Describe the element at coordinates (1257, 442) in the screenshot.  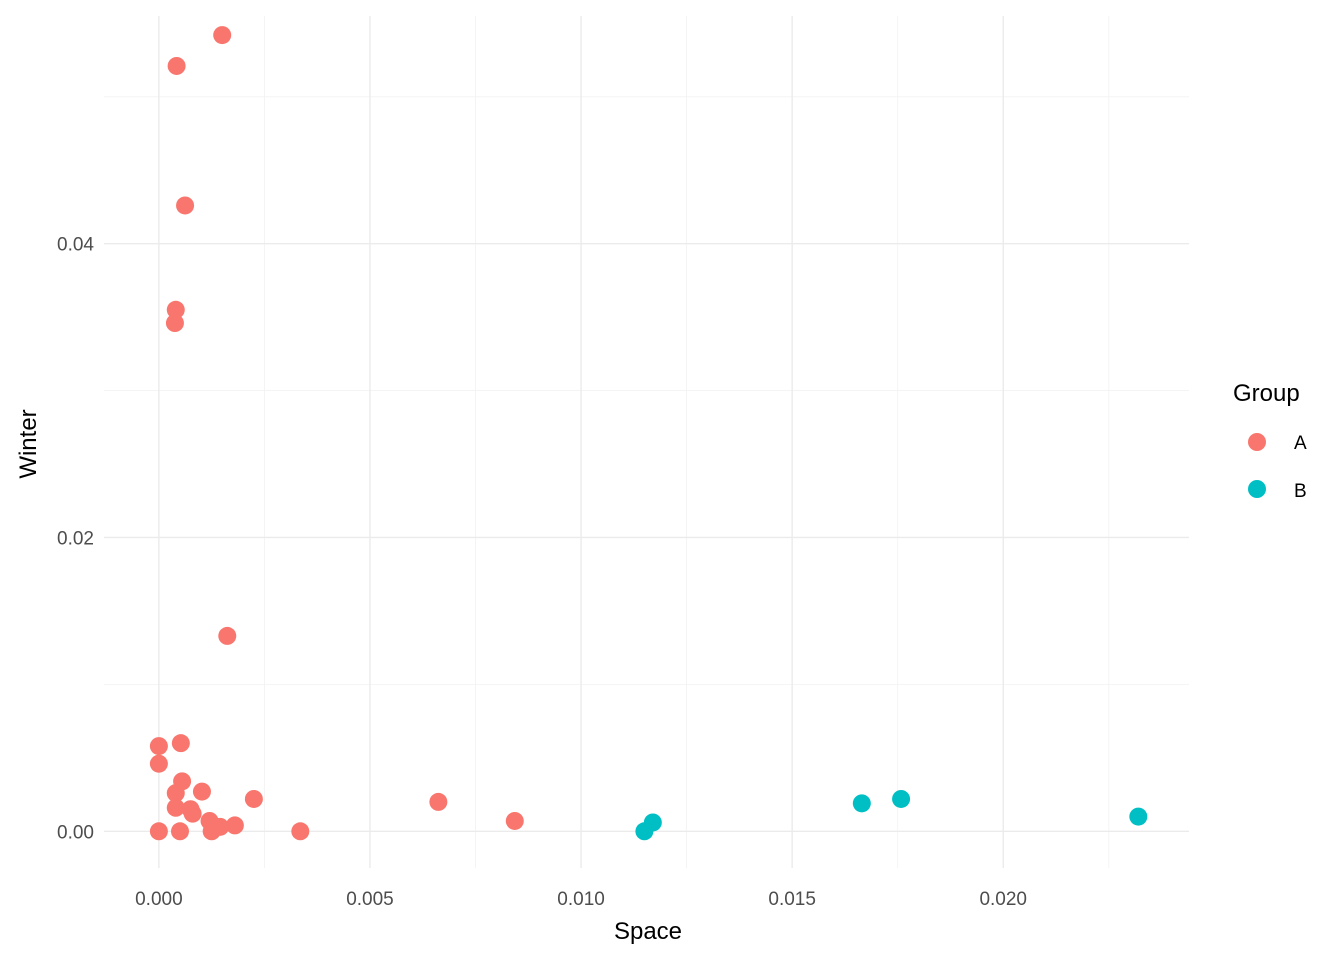
I see `legend-key-a` at that location.